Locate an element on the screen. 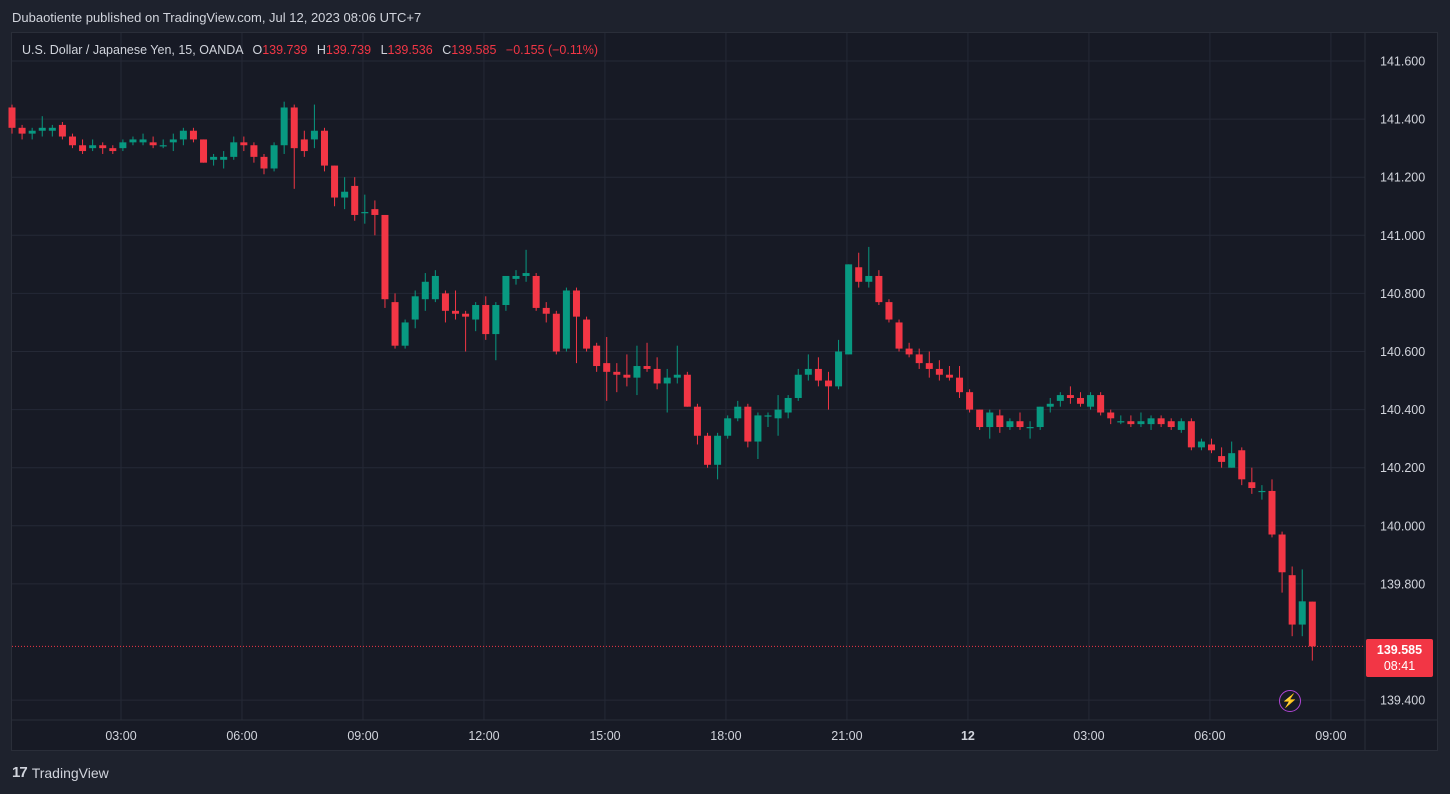 This screenshot has height=794, width=1450. y-tick-label: 141.400 is located at coordinates (1402, 120).